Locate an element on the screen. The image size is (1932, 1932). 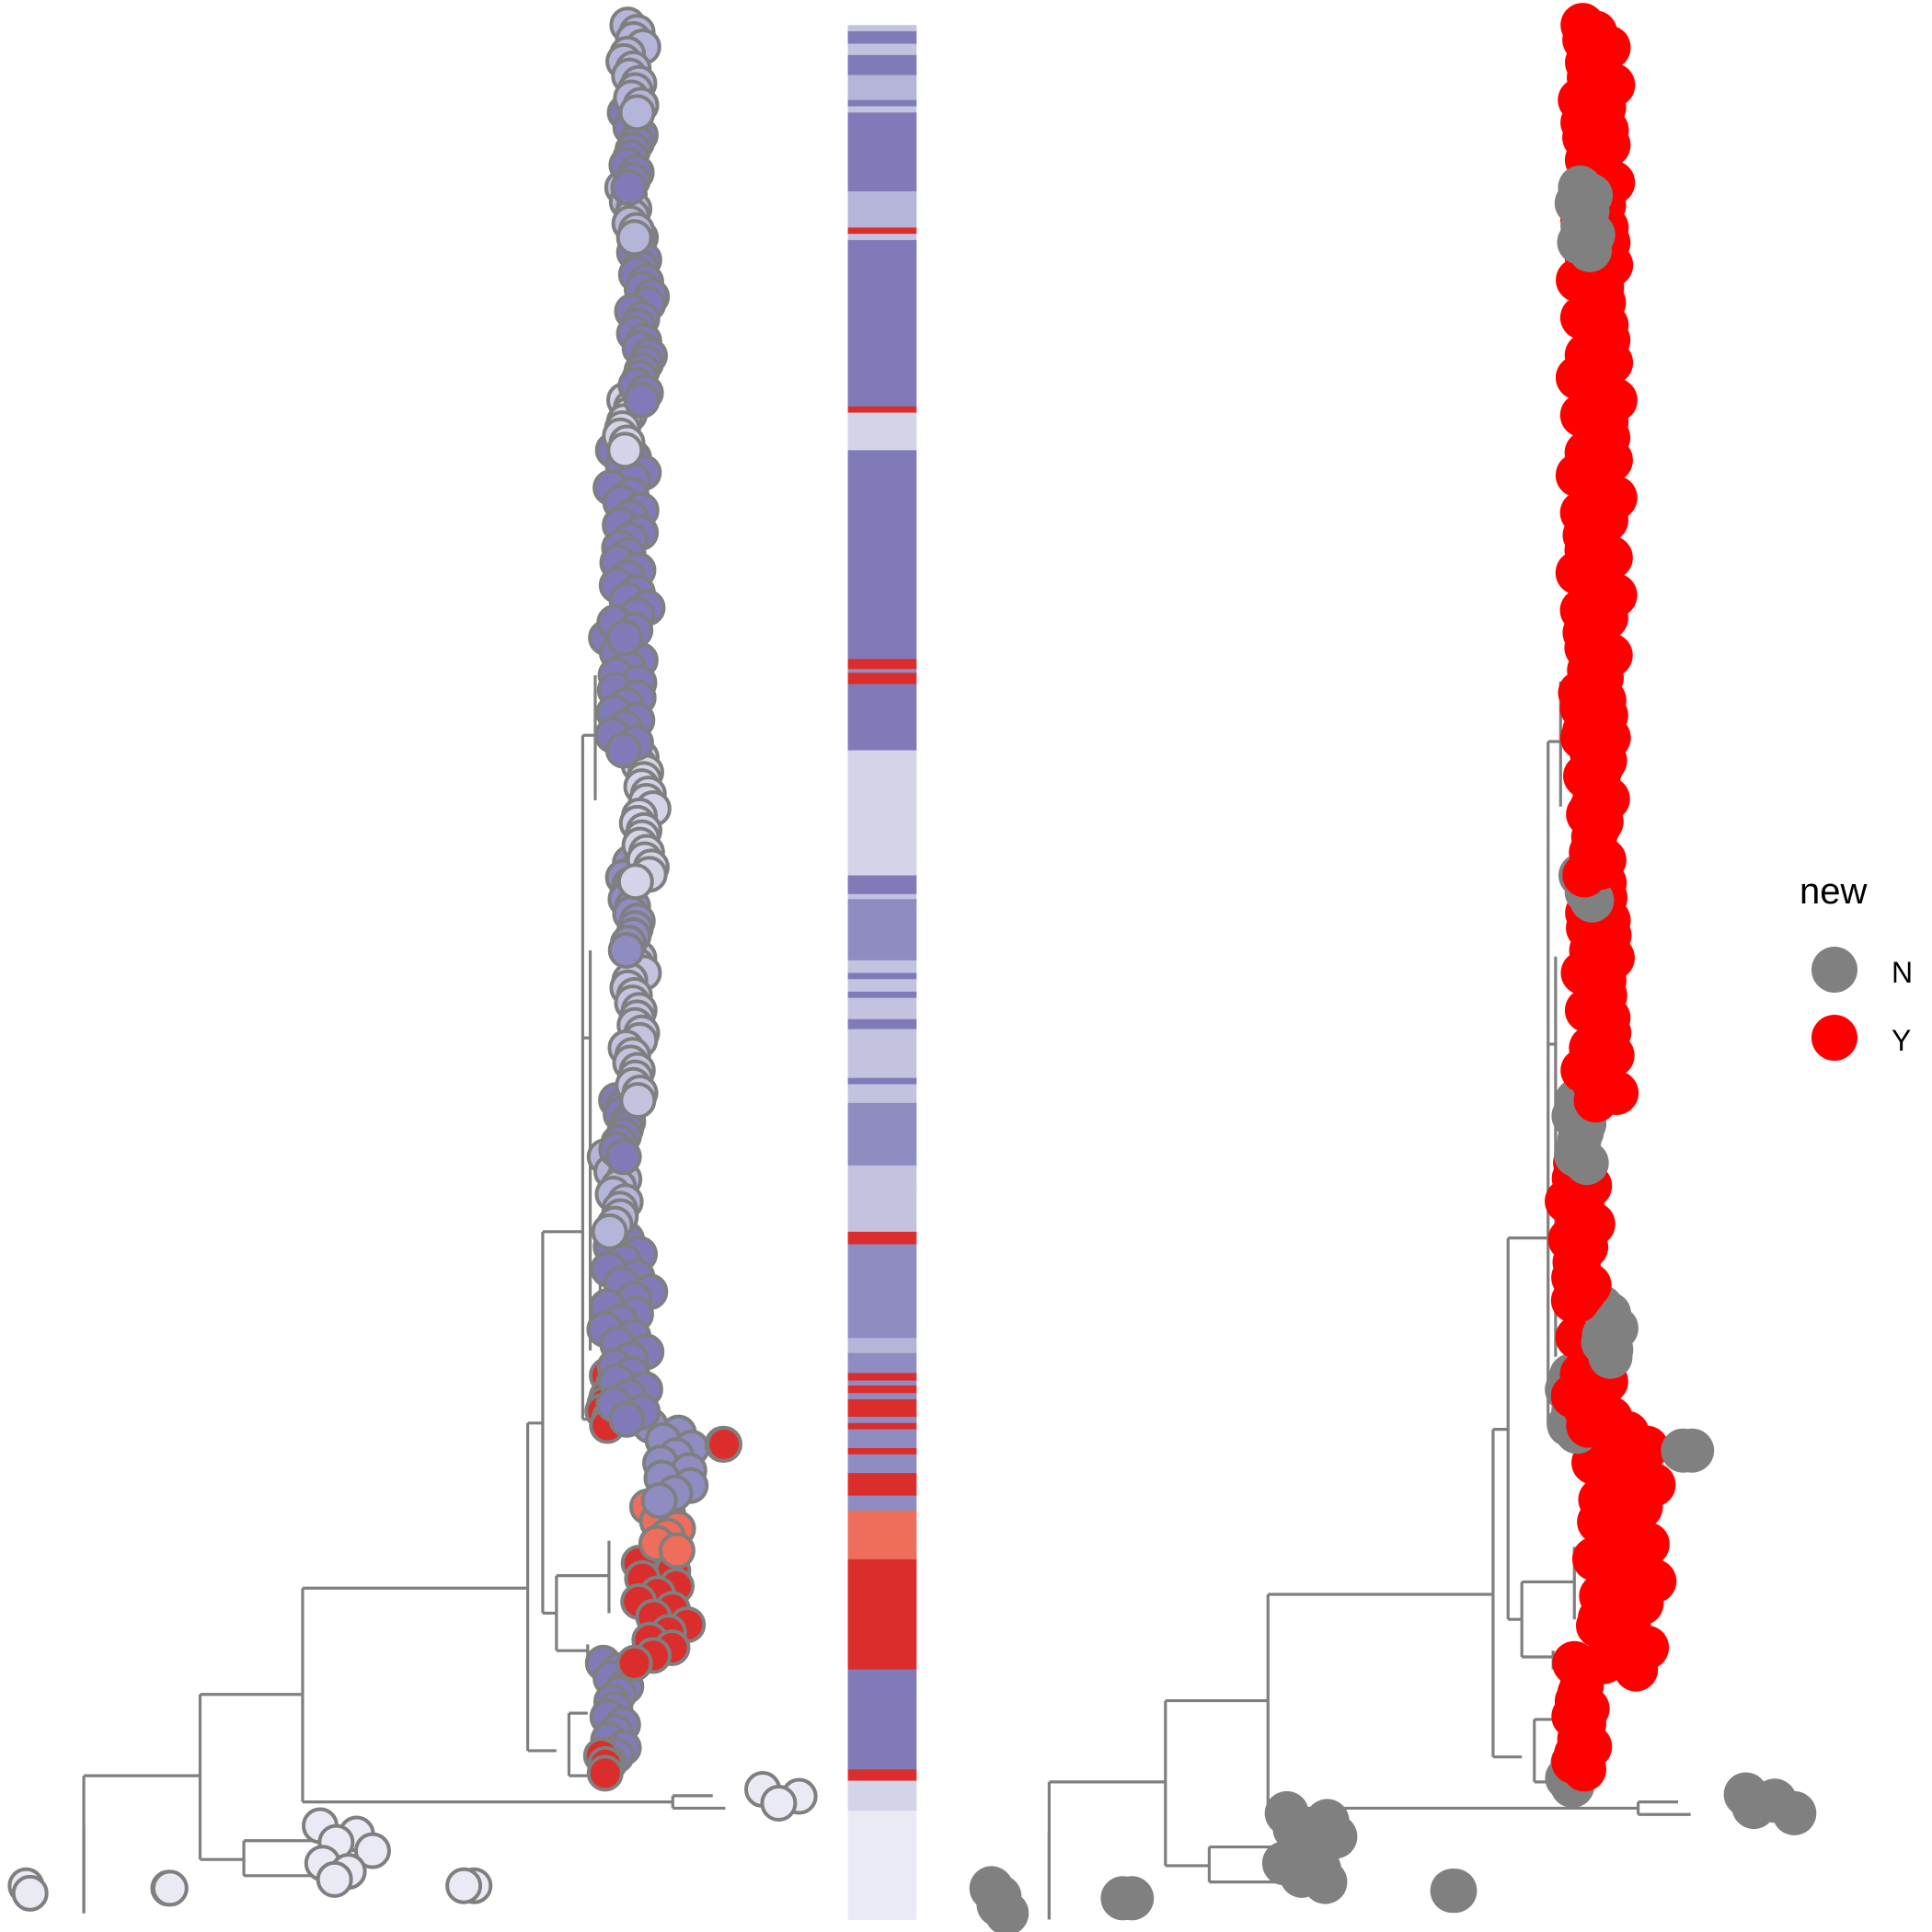
legend-key-n is located at coordinates (1834, 970).